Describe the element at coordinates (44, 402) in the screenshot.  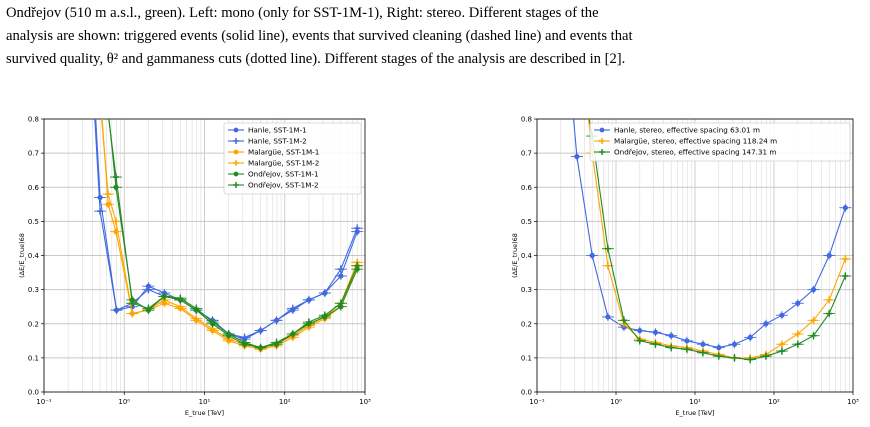
I see `x-tick-label: 10⁻¹` at that location.